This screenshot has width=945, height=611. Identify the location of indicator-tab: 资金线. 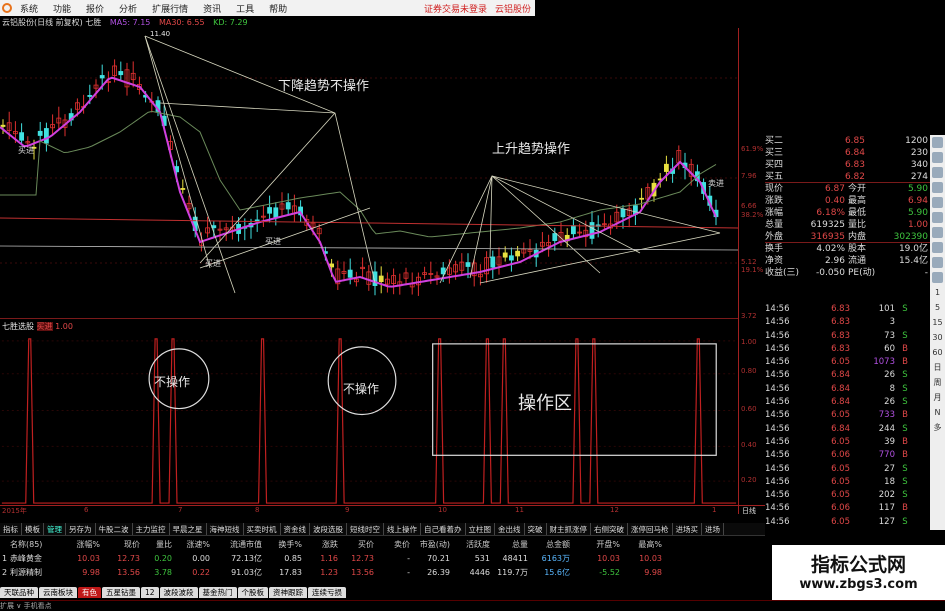
(295, 529).